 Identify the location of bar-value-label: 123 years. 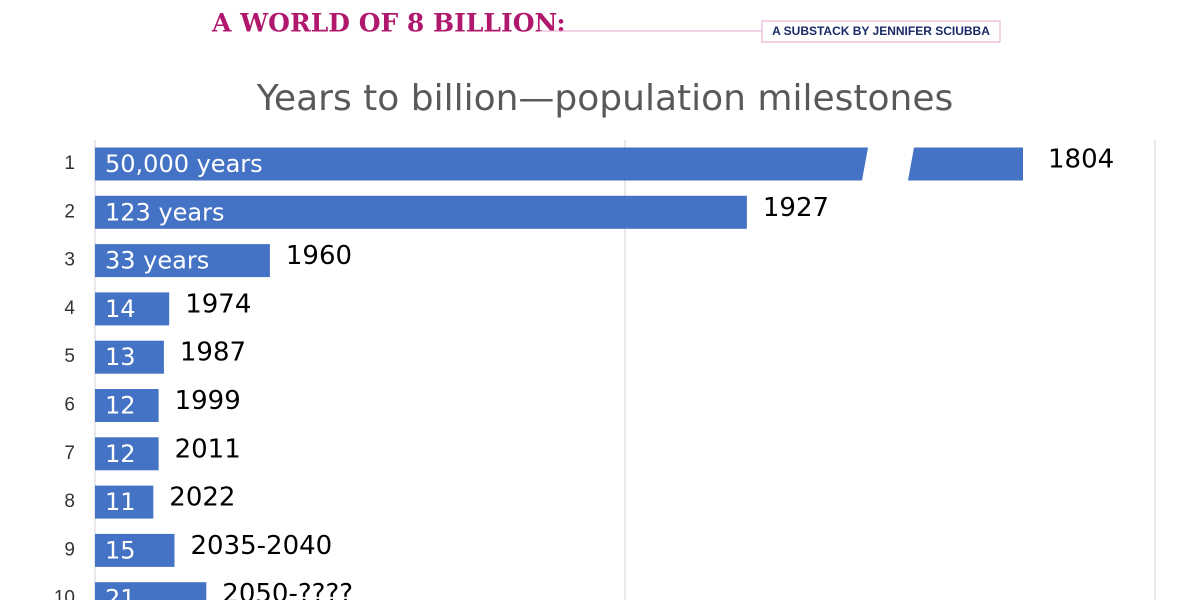
(164, 212).